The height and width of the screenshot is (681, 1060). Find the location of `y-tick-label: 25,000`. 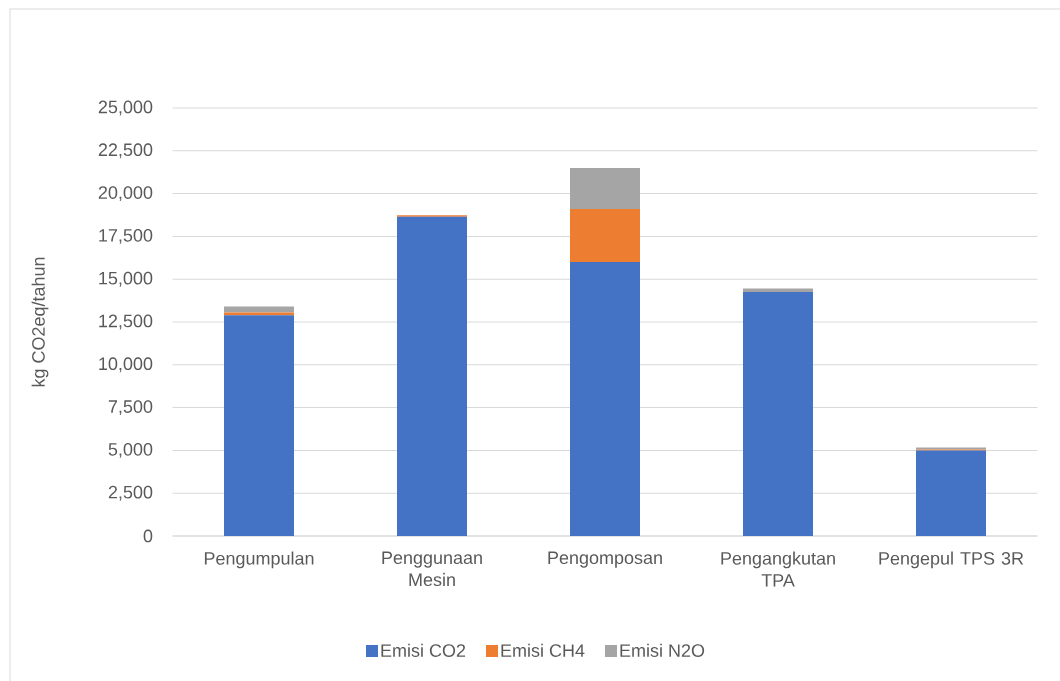

y-tick-label: 25,000 is located at coordinates (125, 108).